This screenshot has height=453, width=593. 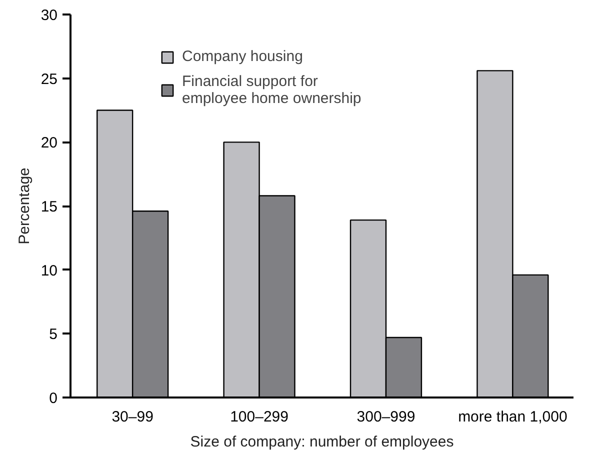 What do you see at coordinates (49, 15) in the screenshot?
I see `y-tick-label: 30` at bounding box center [49, 15].